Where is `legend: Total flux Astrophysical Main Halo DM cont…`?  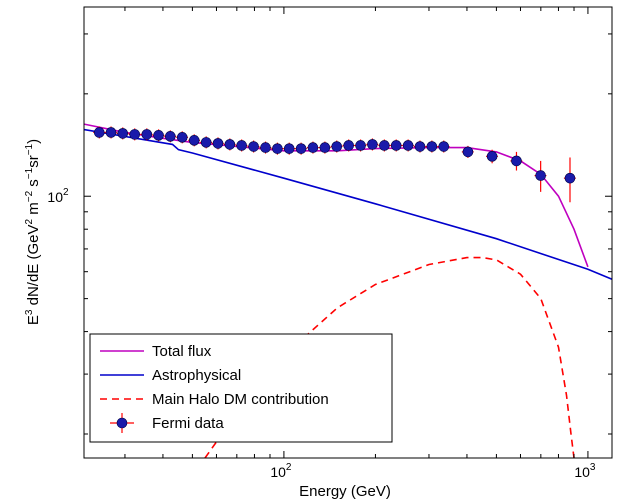
legend: Total flux Astrophysical Main Halo DM cont… is located at coordinates (241, 388).